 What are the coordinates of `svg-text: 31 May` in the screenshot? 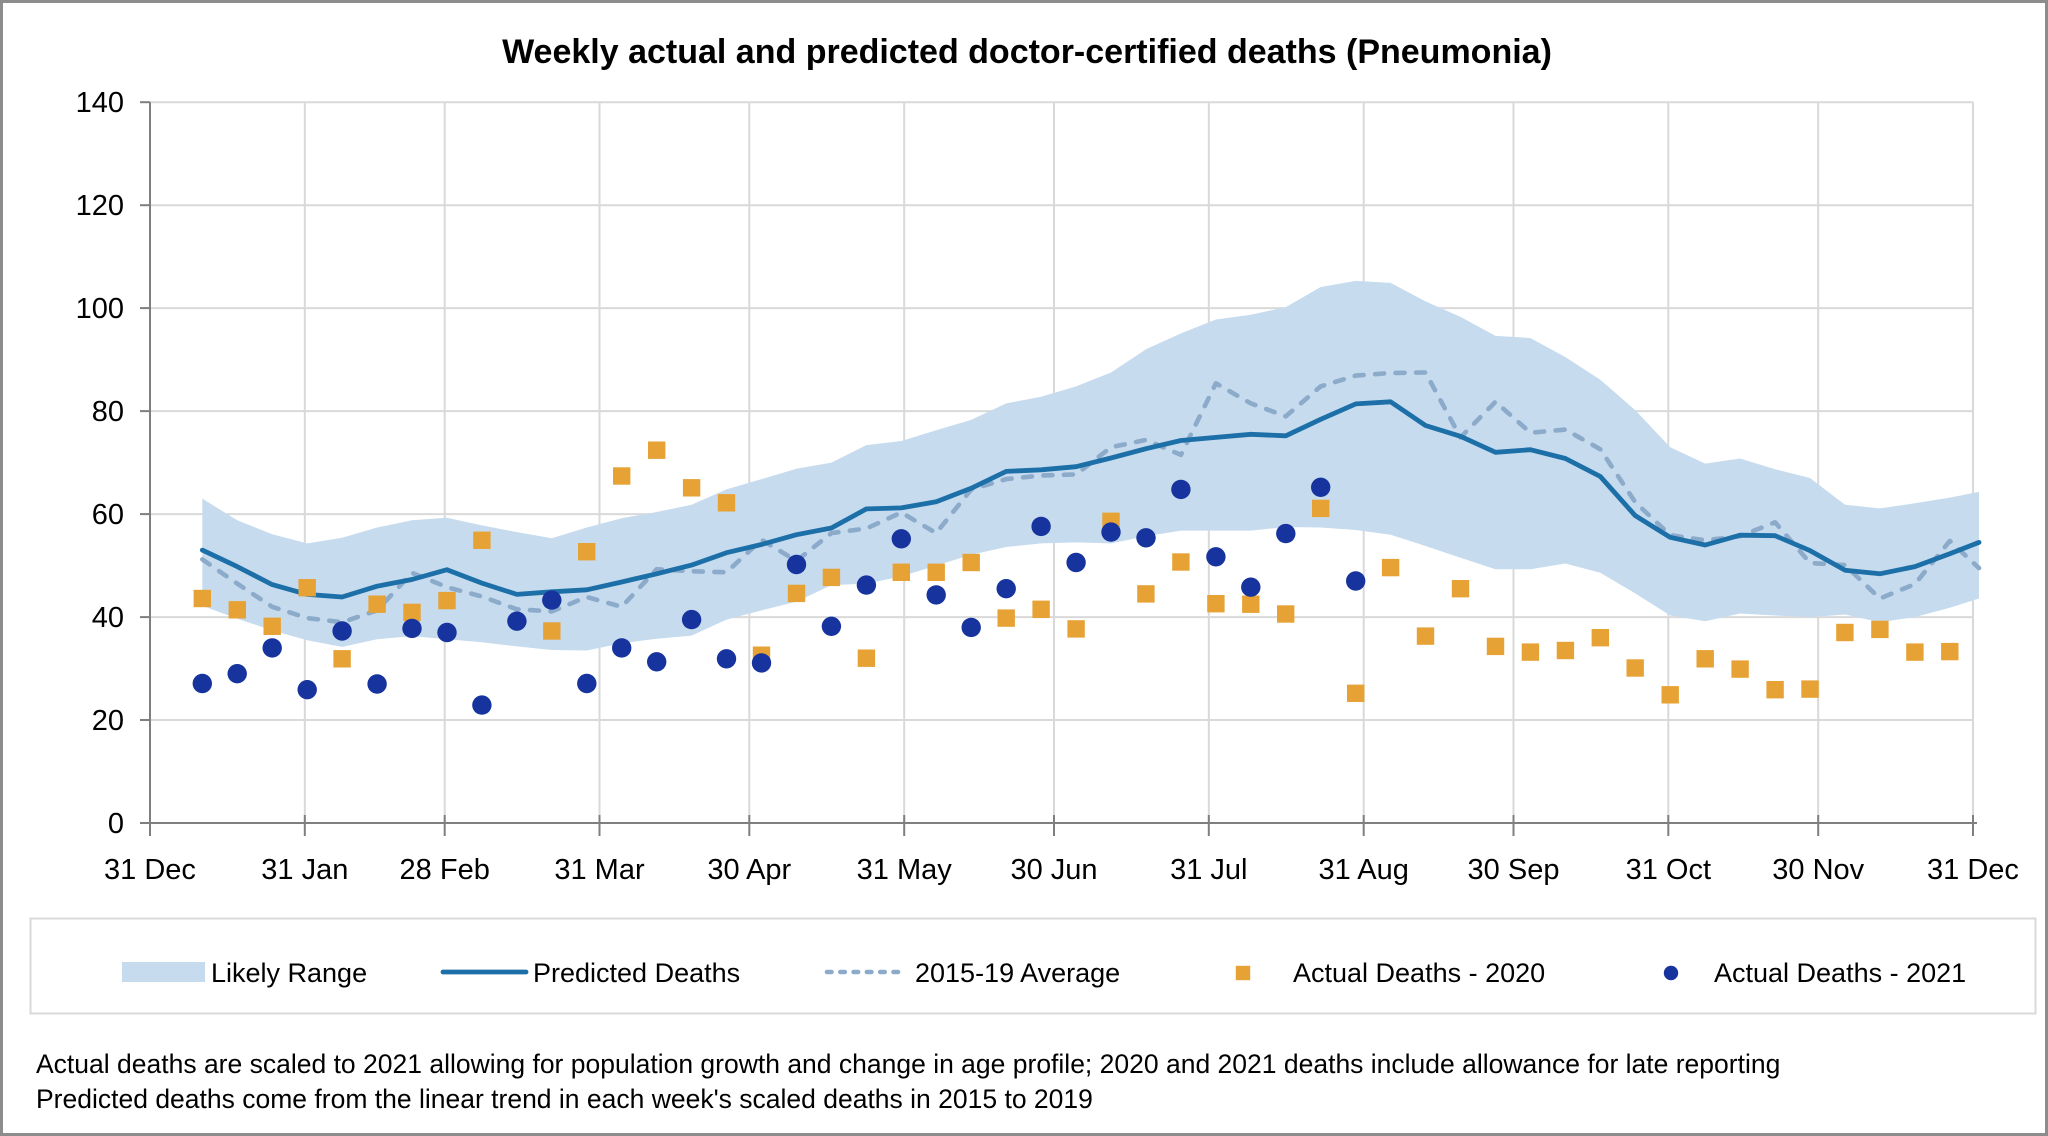 It's located at (905, 870).